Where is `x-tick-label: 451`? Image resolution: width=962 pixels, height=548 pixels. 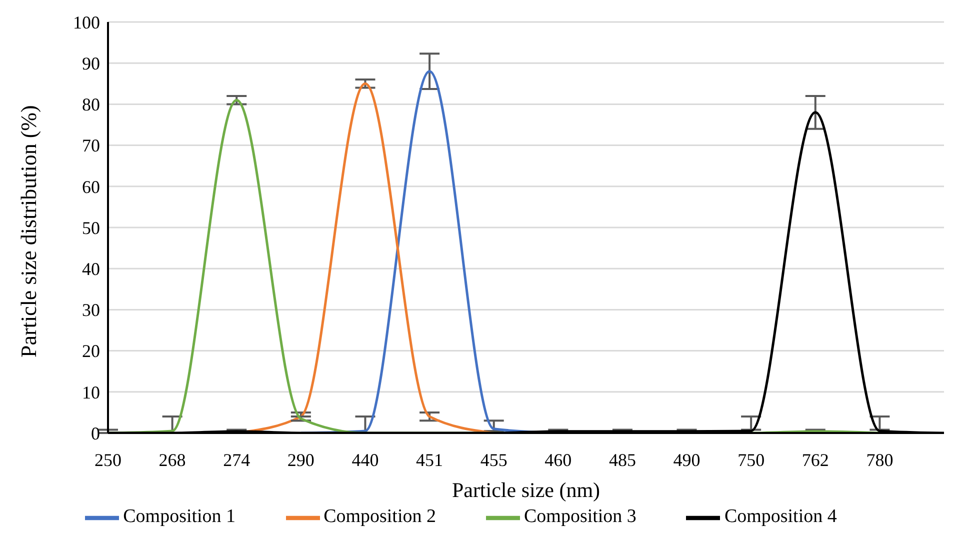
x-tick-label: 451 is located at coordinates (430, 460).